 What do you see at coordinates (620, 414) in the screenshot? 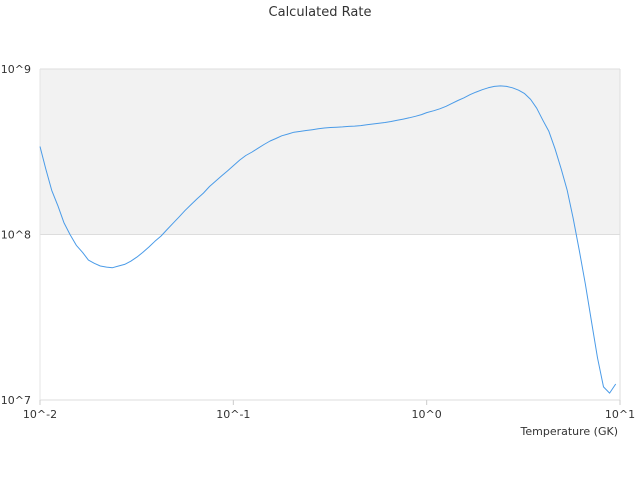
I see `x-tick-label: 10^1` at bounding box center [620, 414].